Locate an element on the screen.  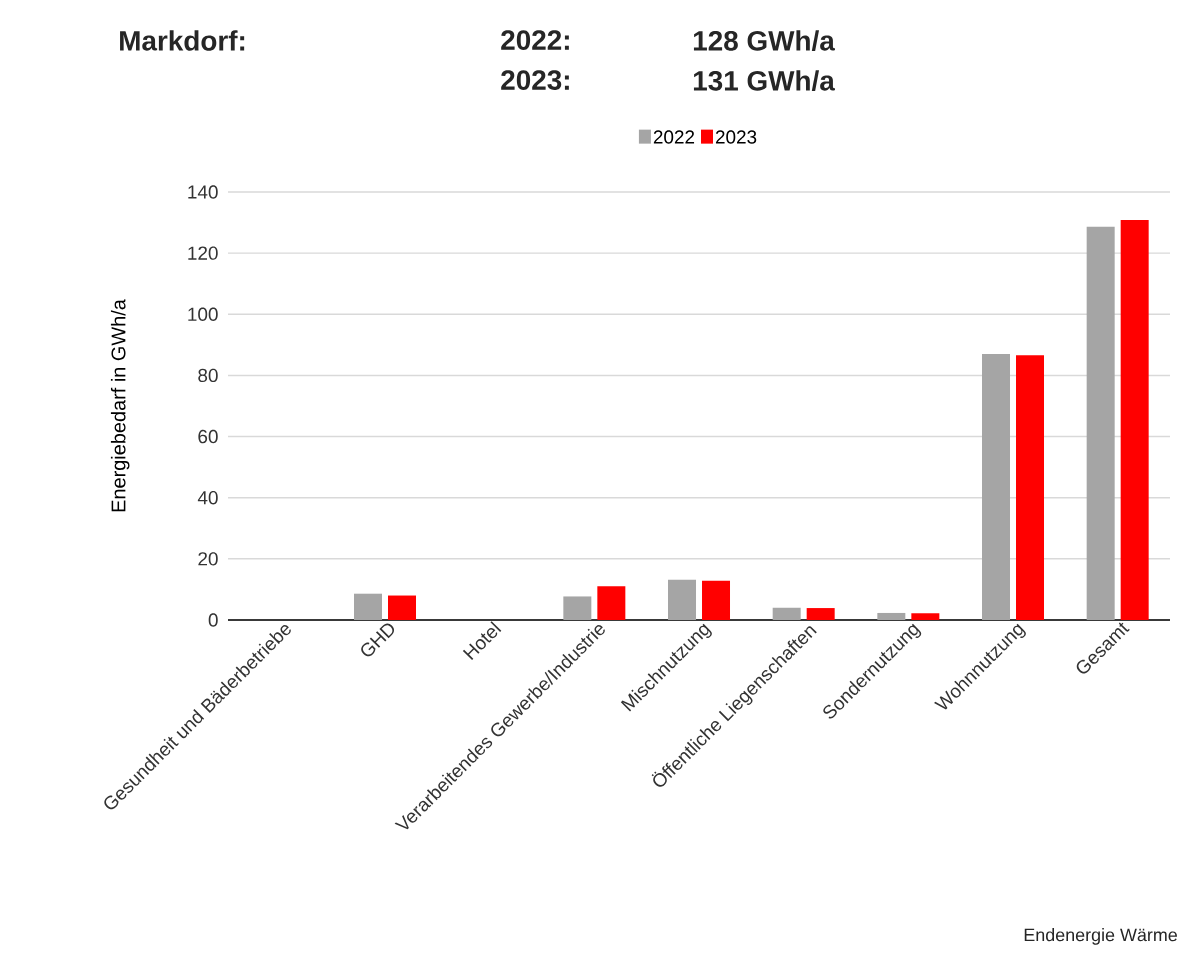
text: 128 GWh/a is located at coordinates (764, 40).